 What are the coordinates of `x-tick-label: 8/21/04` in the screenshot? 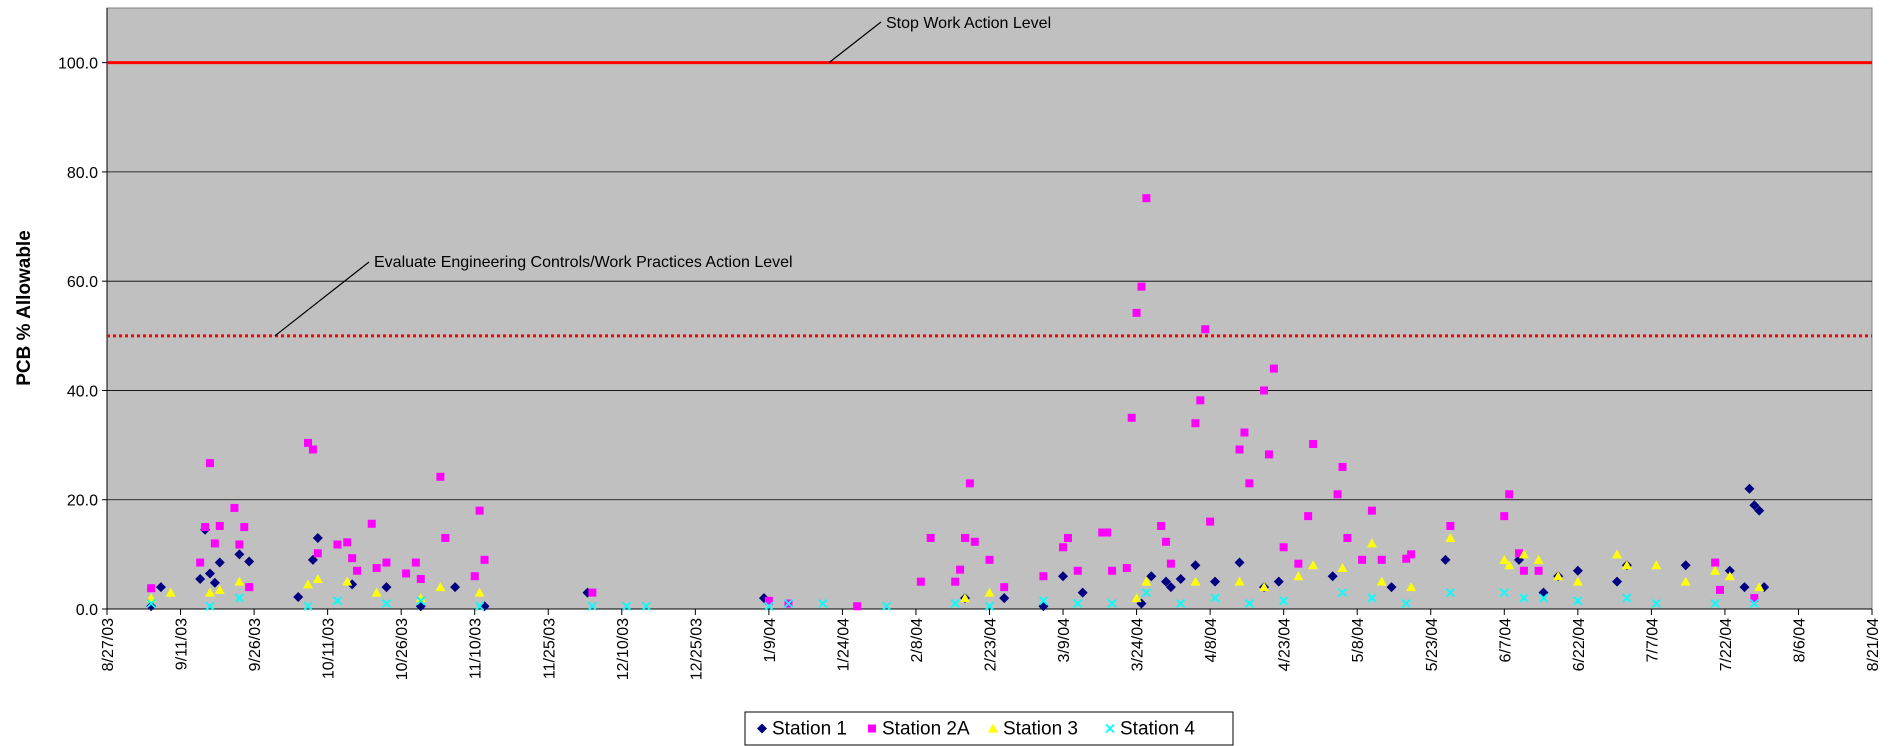 It's located at (1873, 644).